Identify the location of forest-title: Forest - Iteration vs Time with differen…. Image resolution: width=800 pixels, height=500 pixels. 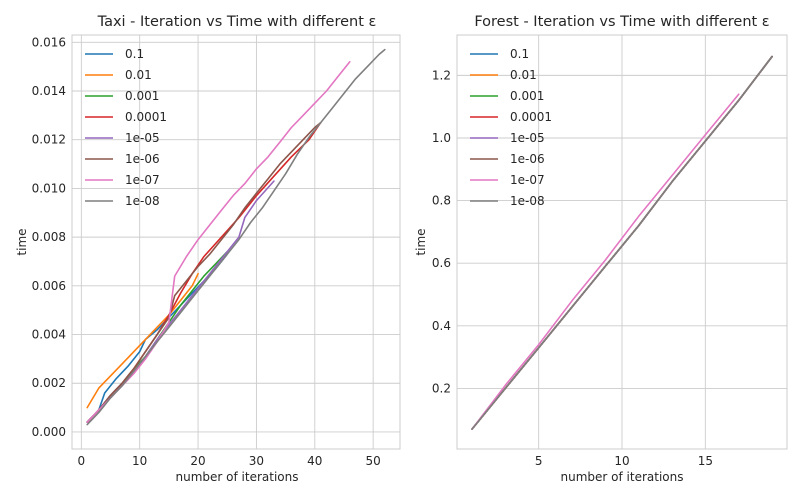
(621, 22).